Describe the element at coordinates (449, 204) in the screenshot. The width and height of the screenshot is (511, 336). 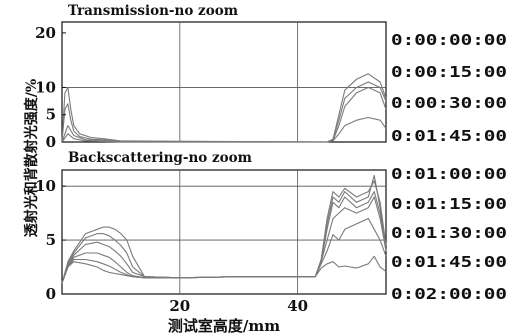
I see `backscattering-time-label: 0:01:15:00` at that location.